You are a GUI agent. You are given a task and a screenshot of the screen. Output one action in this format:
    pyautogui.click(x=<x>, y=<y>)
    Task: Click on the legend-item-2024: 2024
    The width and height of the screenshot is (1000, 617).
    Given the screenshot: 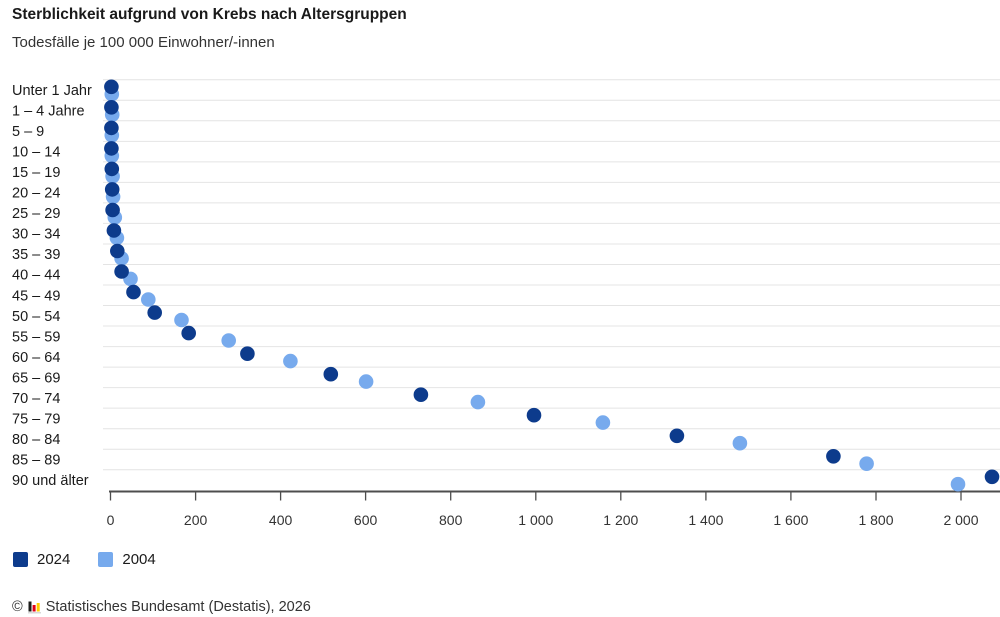 What is the action you would take?
    pyautogui.click(x=41, y=559)
    